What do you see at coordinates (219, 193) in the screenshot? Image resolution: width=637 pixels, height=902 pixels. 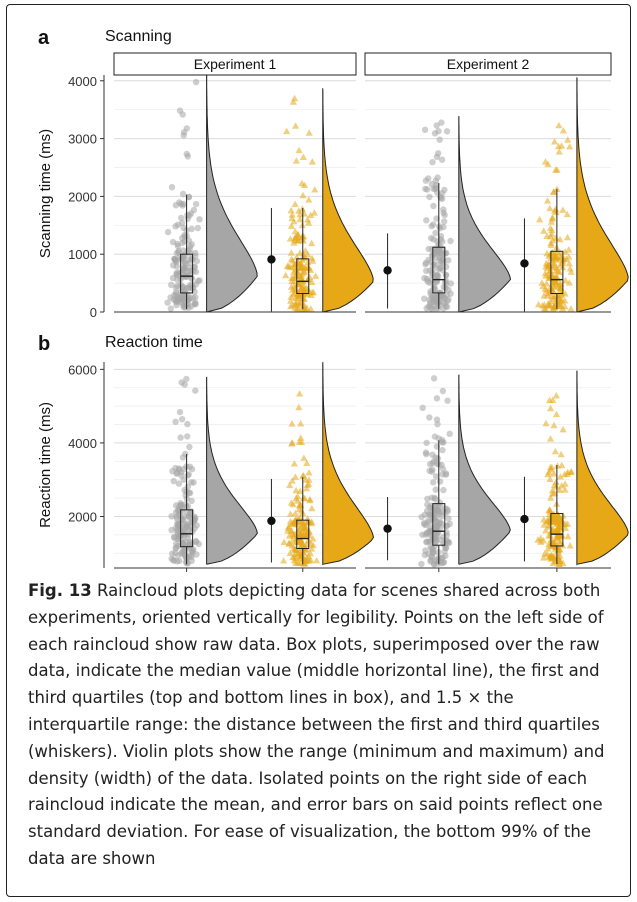 I see `raincloud-no-modifier` at bounding box center [219, 193].